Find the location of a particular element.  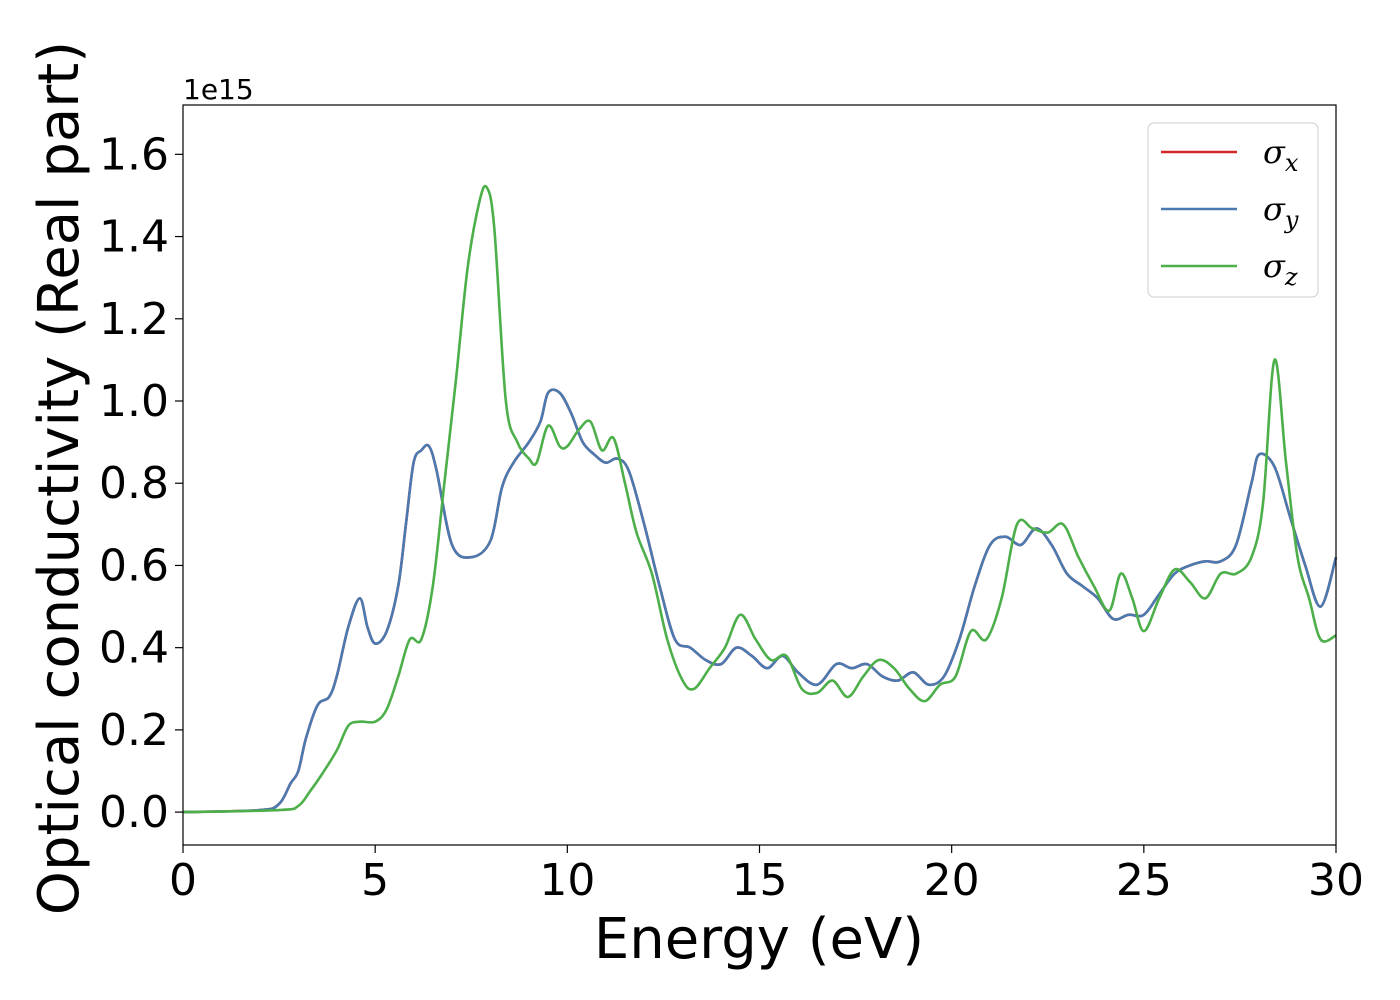

x-tick-label: 5 is located at coordinates (375, 880).